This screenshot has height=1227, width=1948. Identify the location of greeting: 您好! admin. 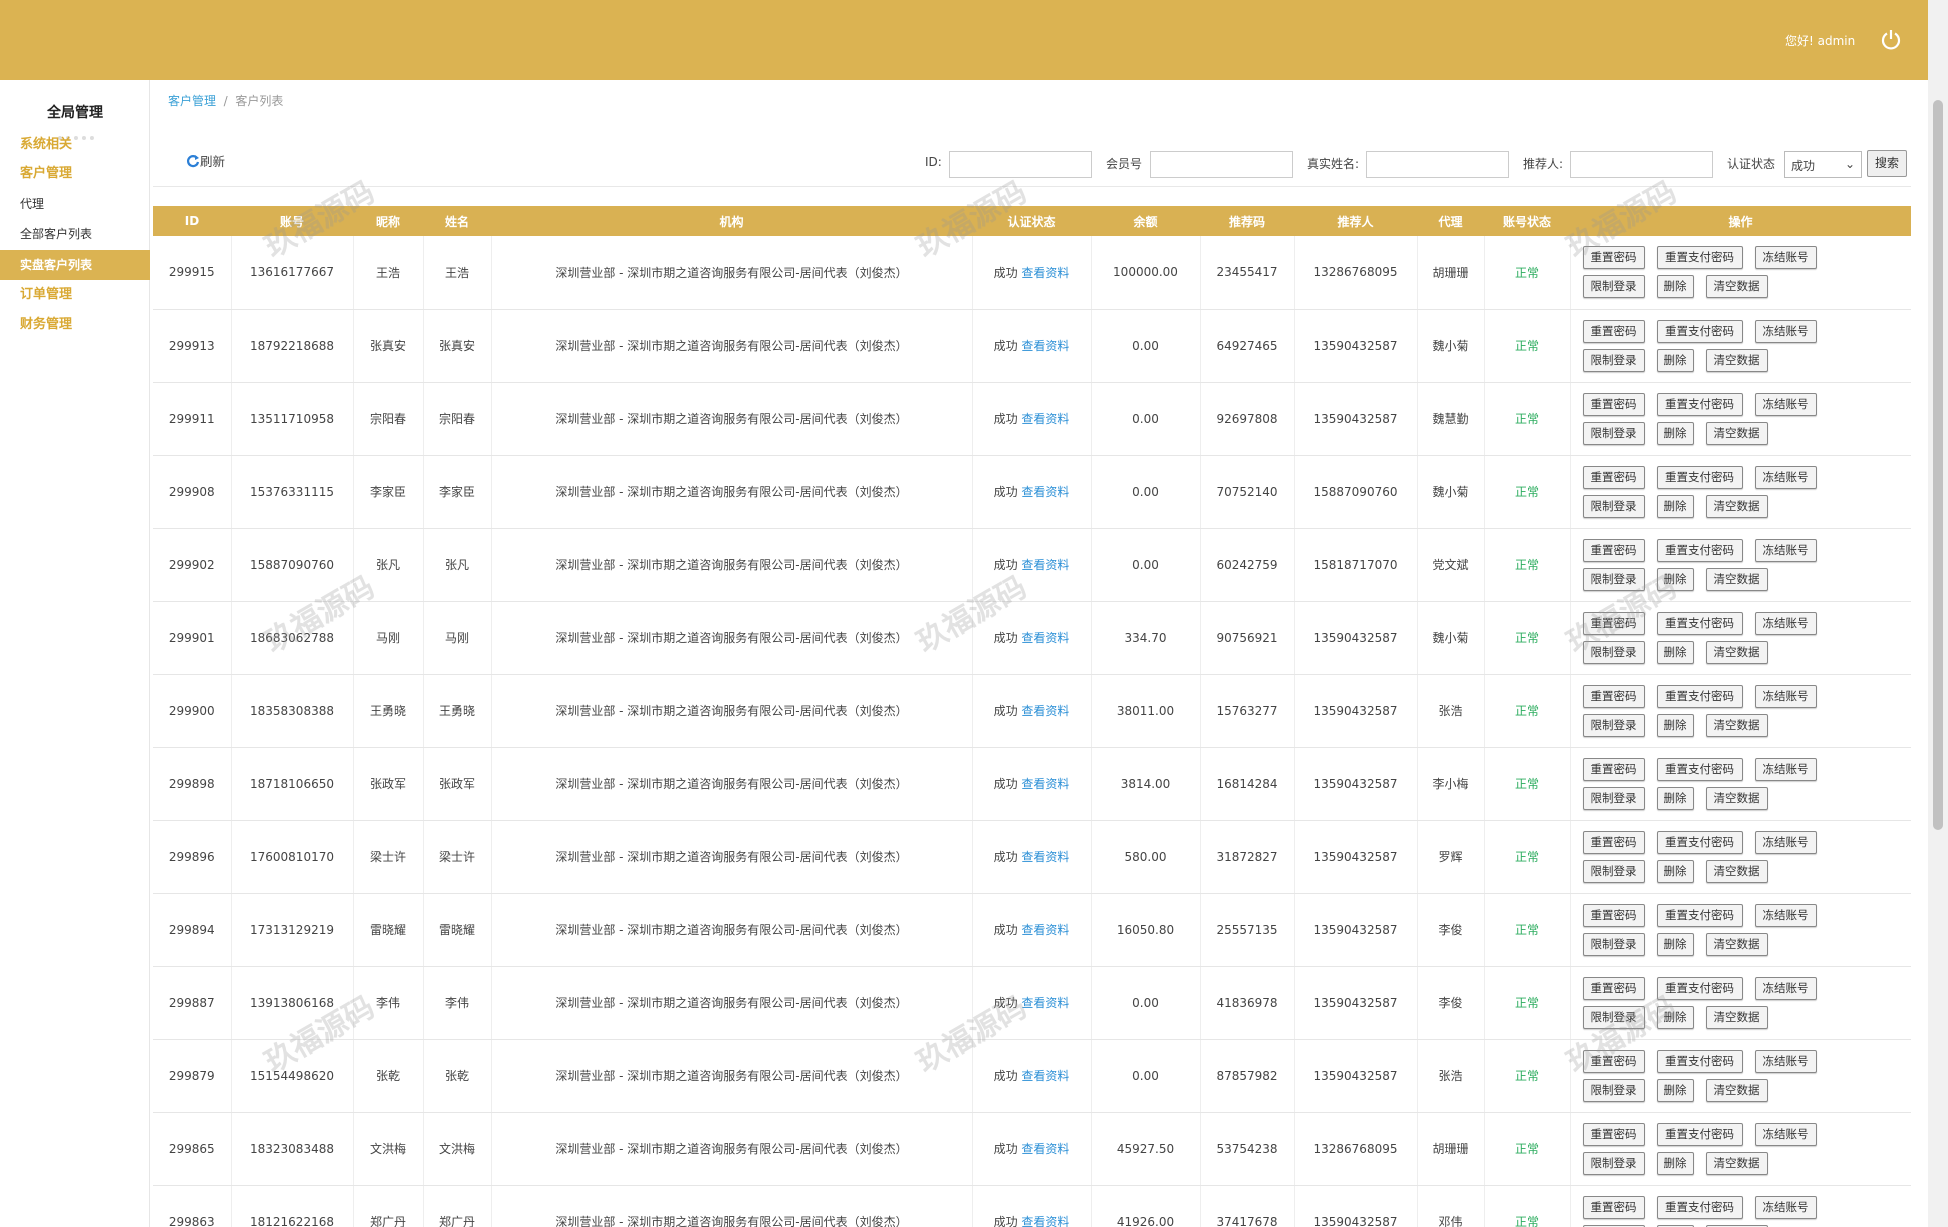
(1820, 41).